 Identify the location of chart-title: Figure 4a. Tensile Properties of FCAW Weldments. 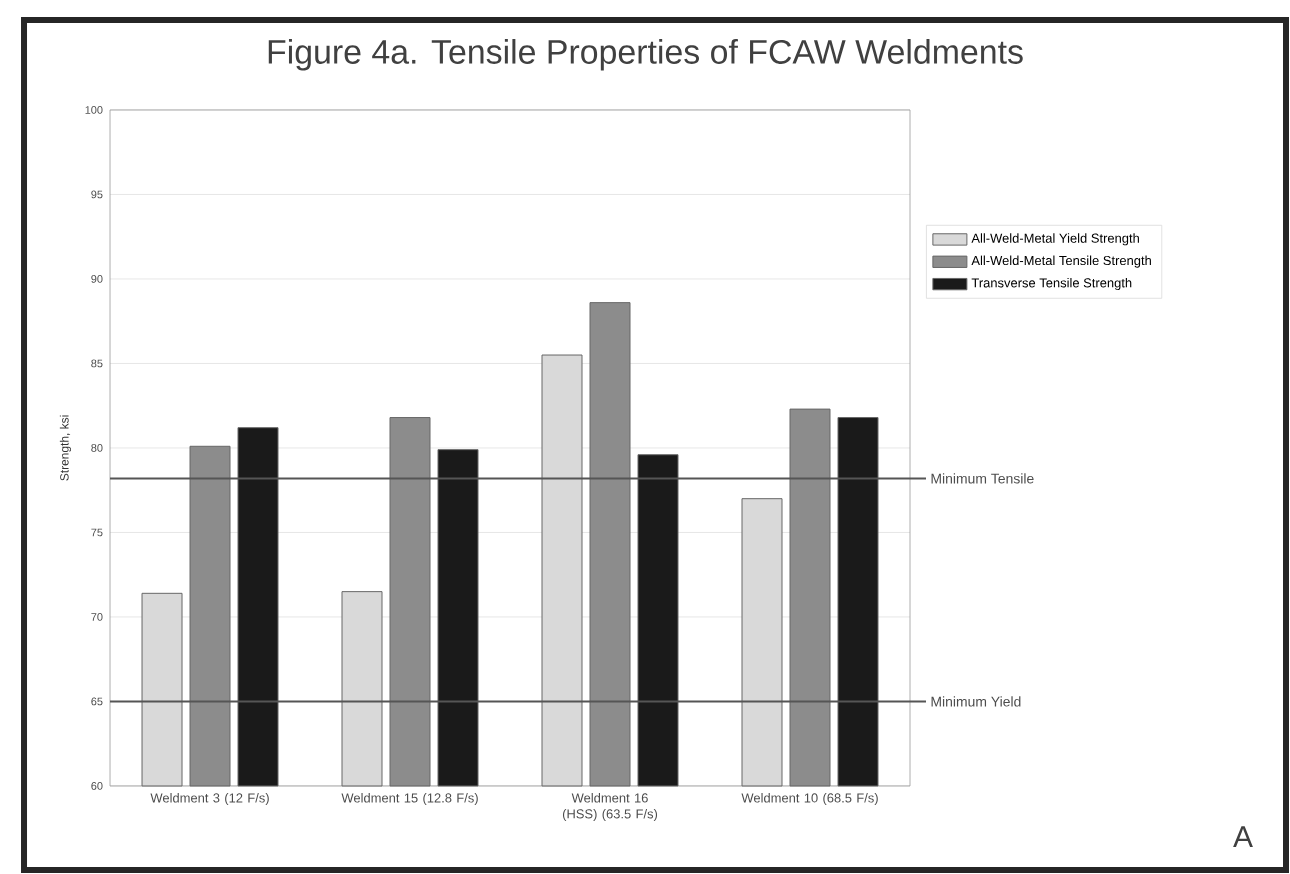
(645, 55).